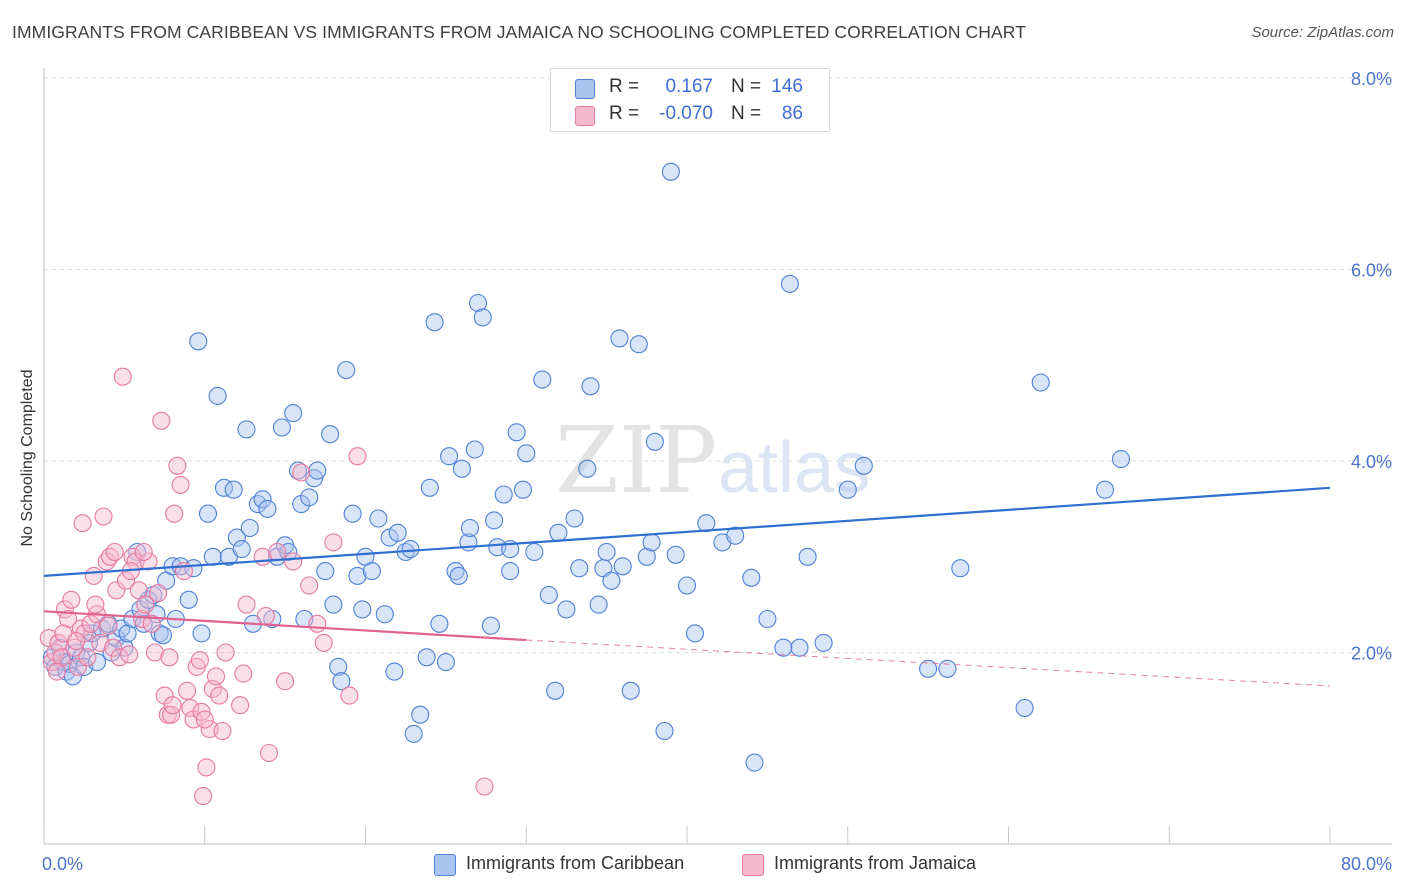 Image resolution: width=1406 pixels, height=892 pixels. I want to click on correlation-legend: R = 0.167 N = 146 R = -0.070 N = 86, so click(690, 100).